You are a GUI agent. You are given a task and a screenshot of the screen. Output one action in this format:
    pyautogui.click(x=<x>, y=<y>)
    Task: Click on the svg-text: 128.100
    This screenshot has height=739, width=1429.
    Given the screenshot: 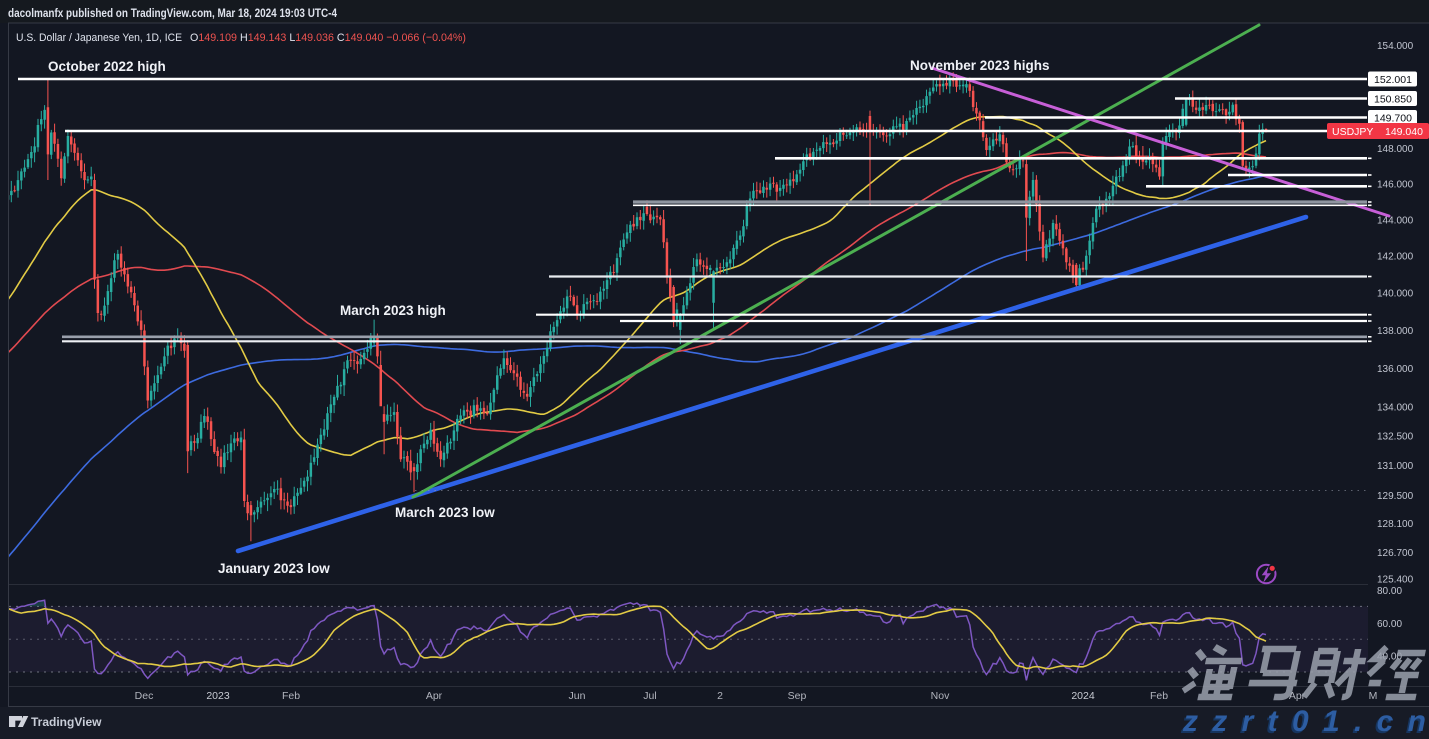 What is the action you would take?
    pyautogui.click(x=1395, y=524)
    